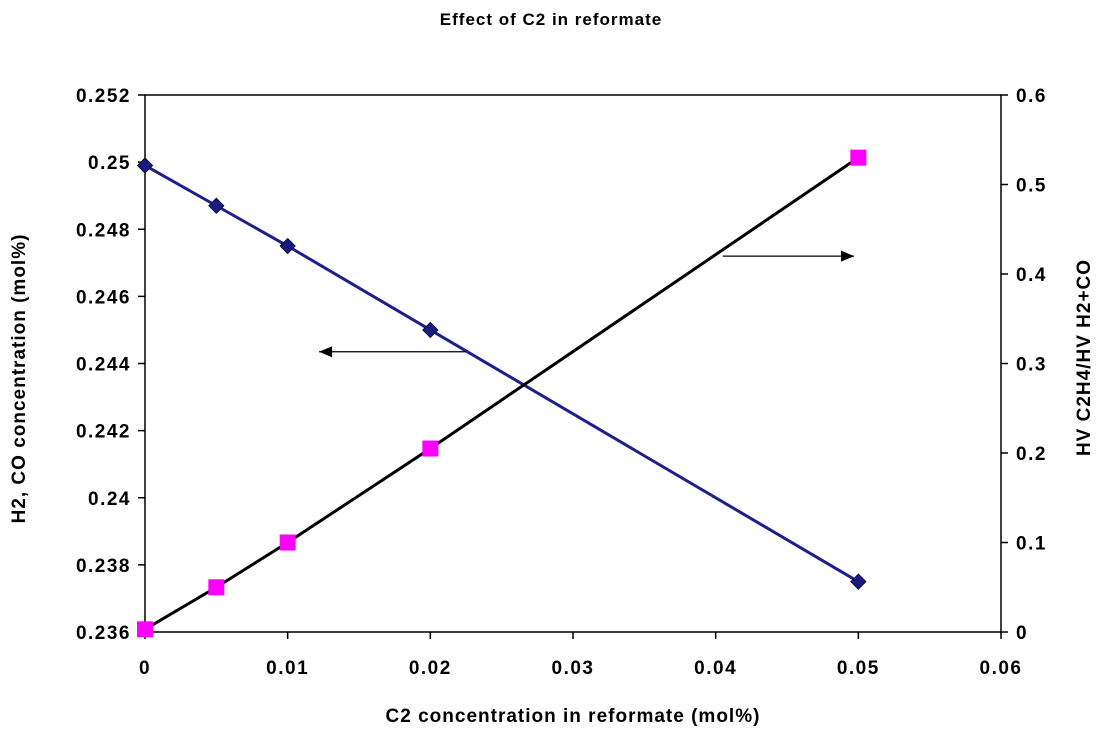 The height and width of the screenshot is (730, 1102). What do you see at coordinates (1031, 365) in the screenshot?
I see `y-right-tick-label: 0.3` at bounding box center [1031, 365].